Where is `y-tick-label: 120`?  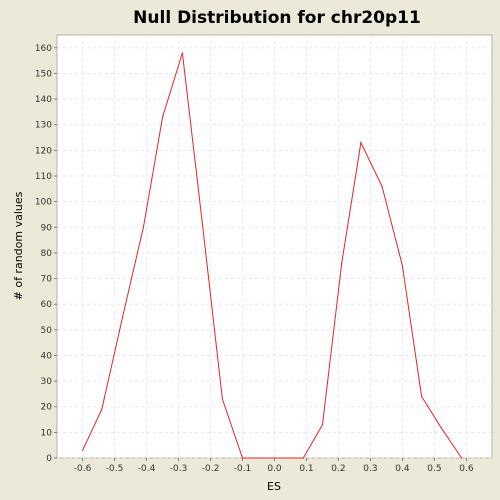 y-tick-label: 120 is located at coordinates (43, 151).